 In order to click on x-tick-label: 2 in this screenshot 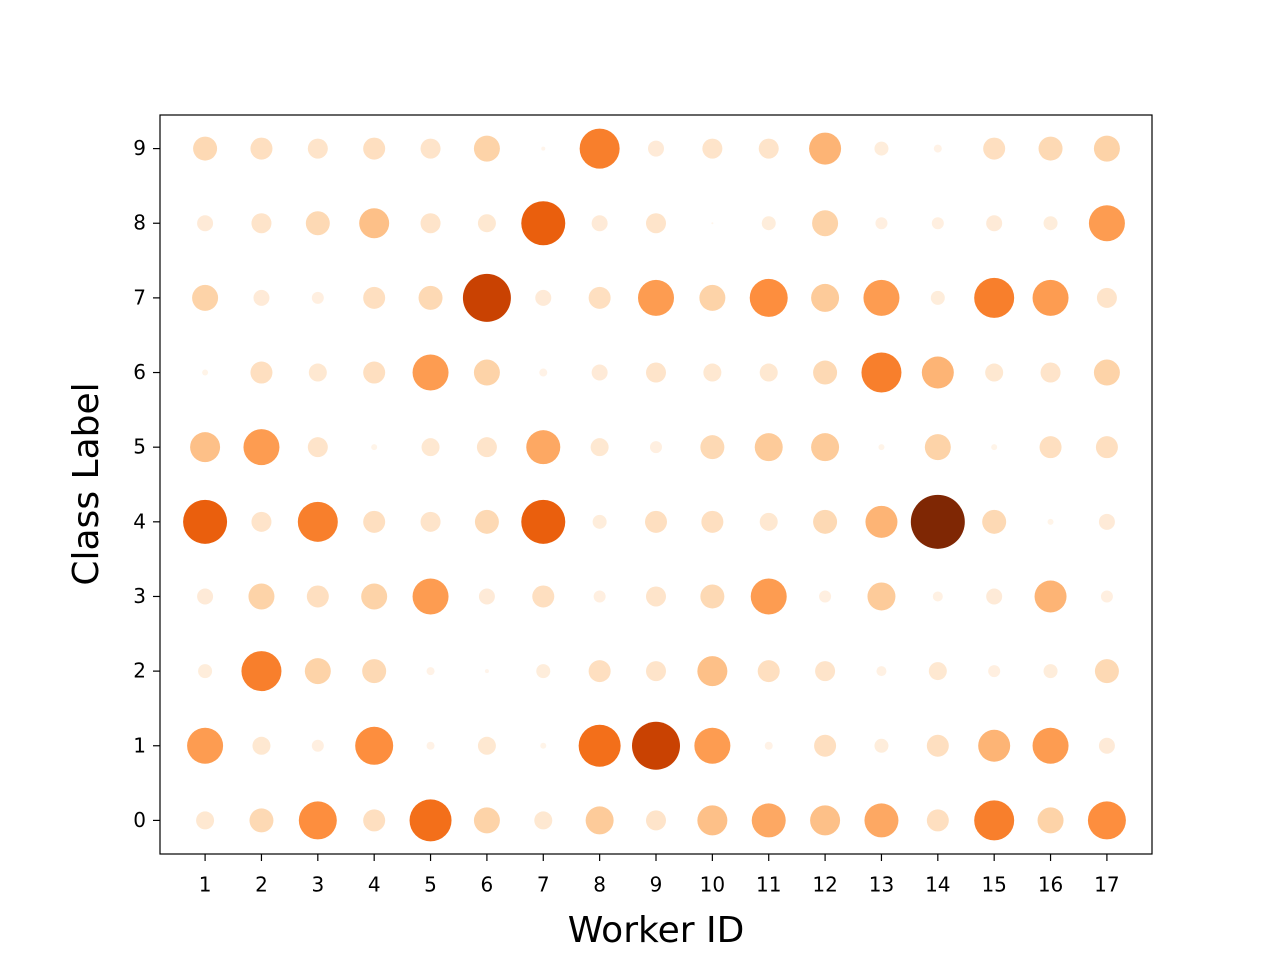, I will do `click(261, 885)`.